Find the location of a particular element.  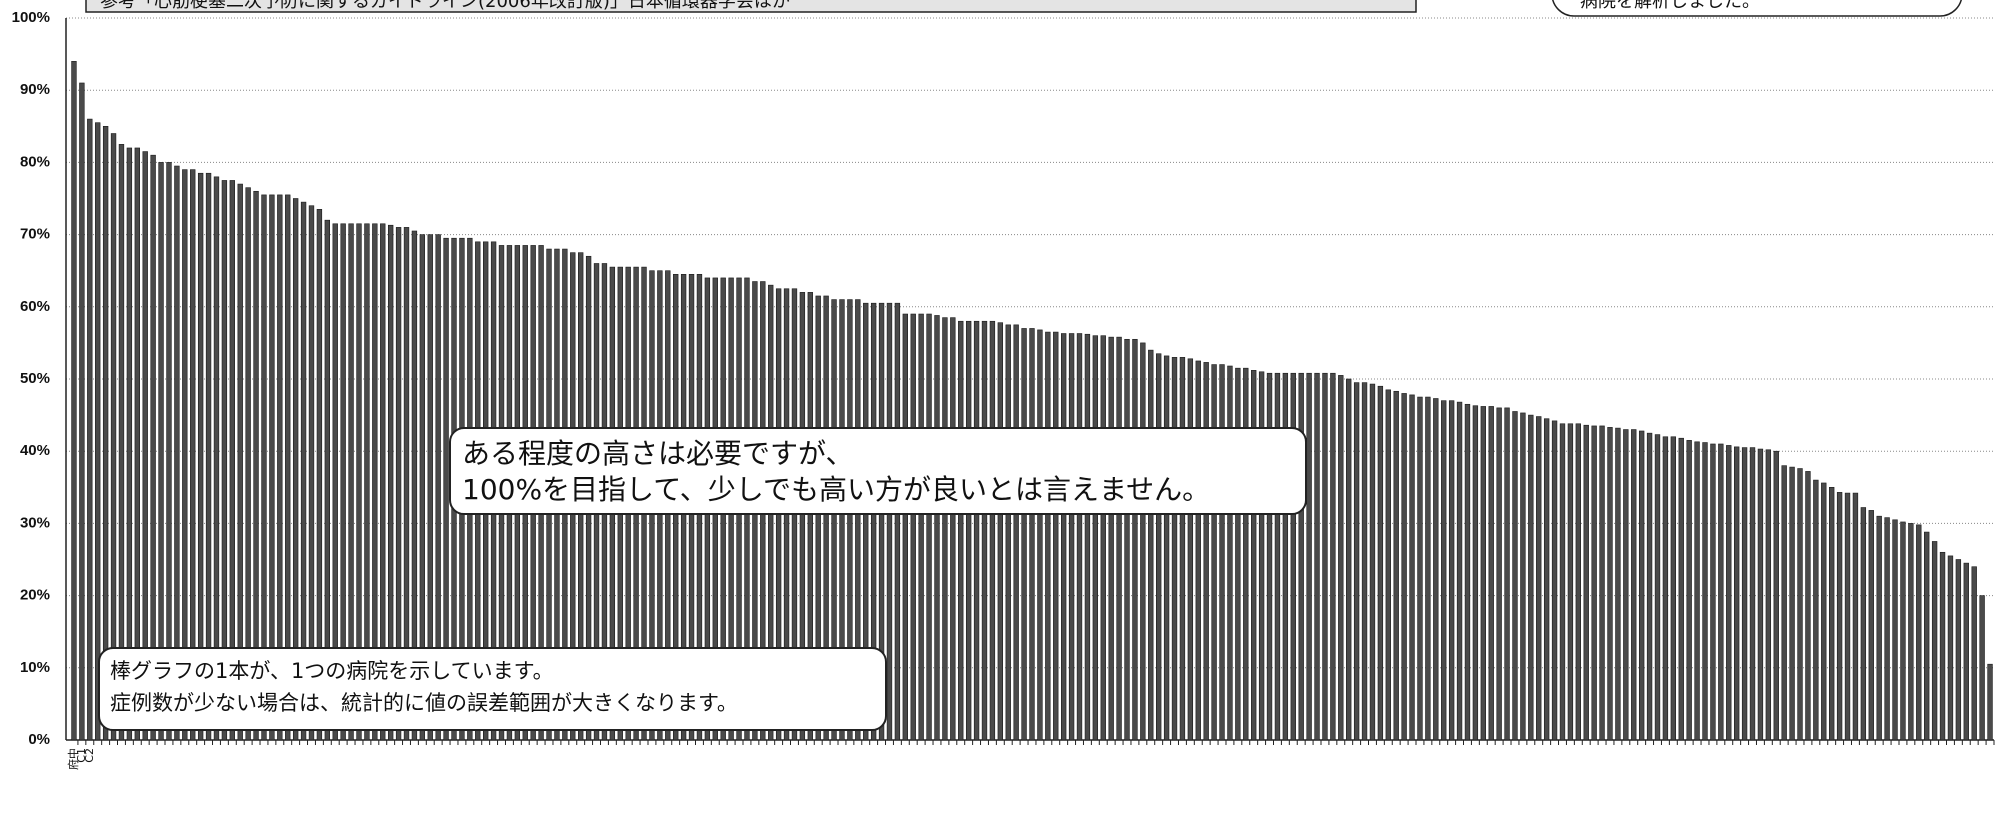

callout-text: 症例数が少ない場合は、統計的に値の誤差範囲が大きくなります。 is located at coordinates (424, 703).